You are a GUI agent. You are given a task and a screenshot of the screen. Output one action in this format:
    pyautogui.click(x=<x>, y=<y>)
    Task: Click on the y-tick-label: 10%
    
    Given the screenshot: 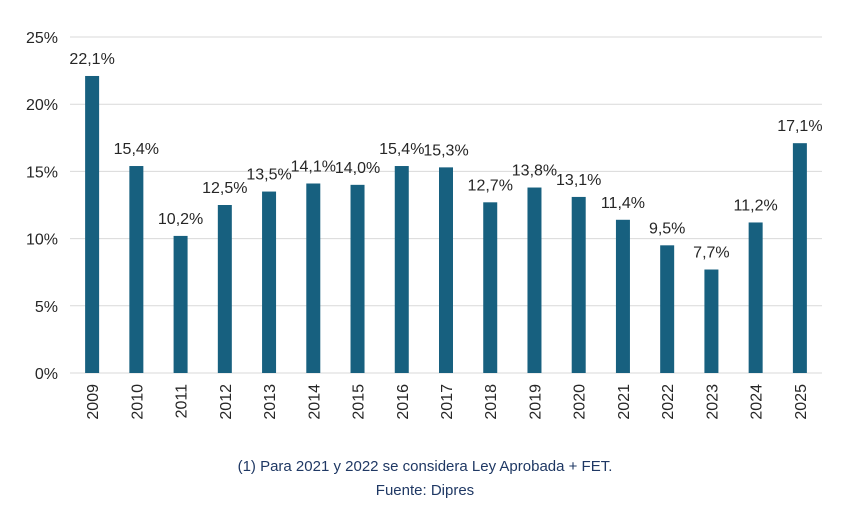 What is the action you would take?
    pyautogui.click(x=42, y=240)
    